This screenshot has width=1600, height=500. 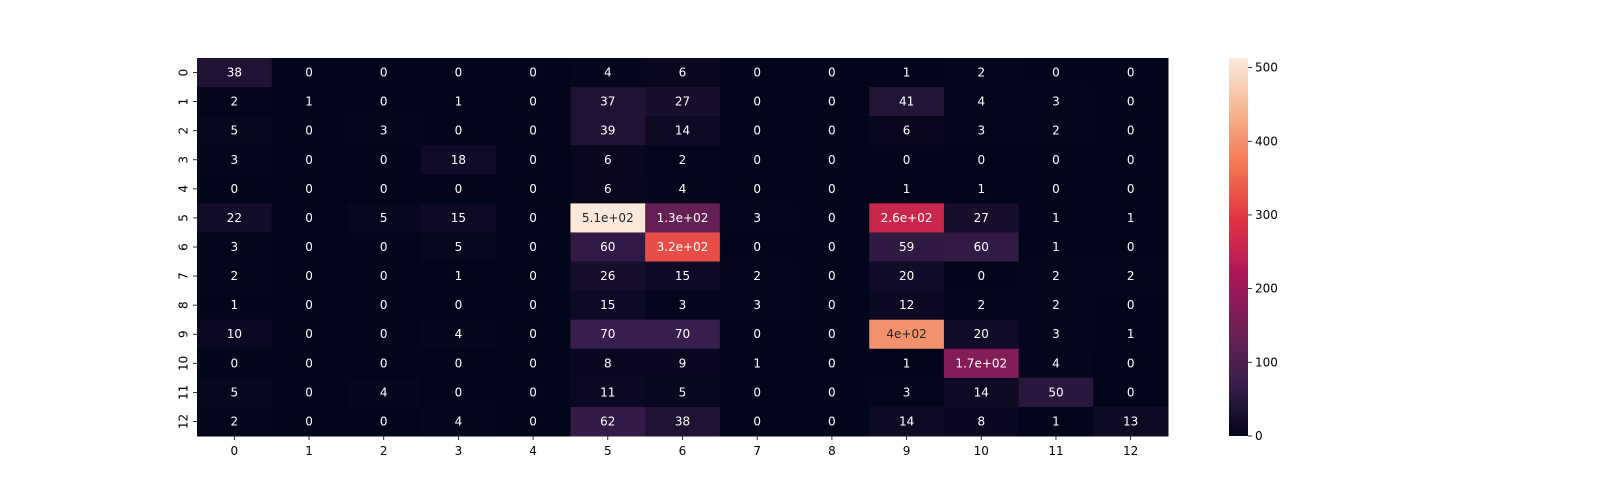 What do you see at coordinates (184, 421) in the screenshot?
I see `y-tick-label: 12` at bounding box center [184, 421].